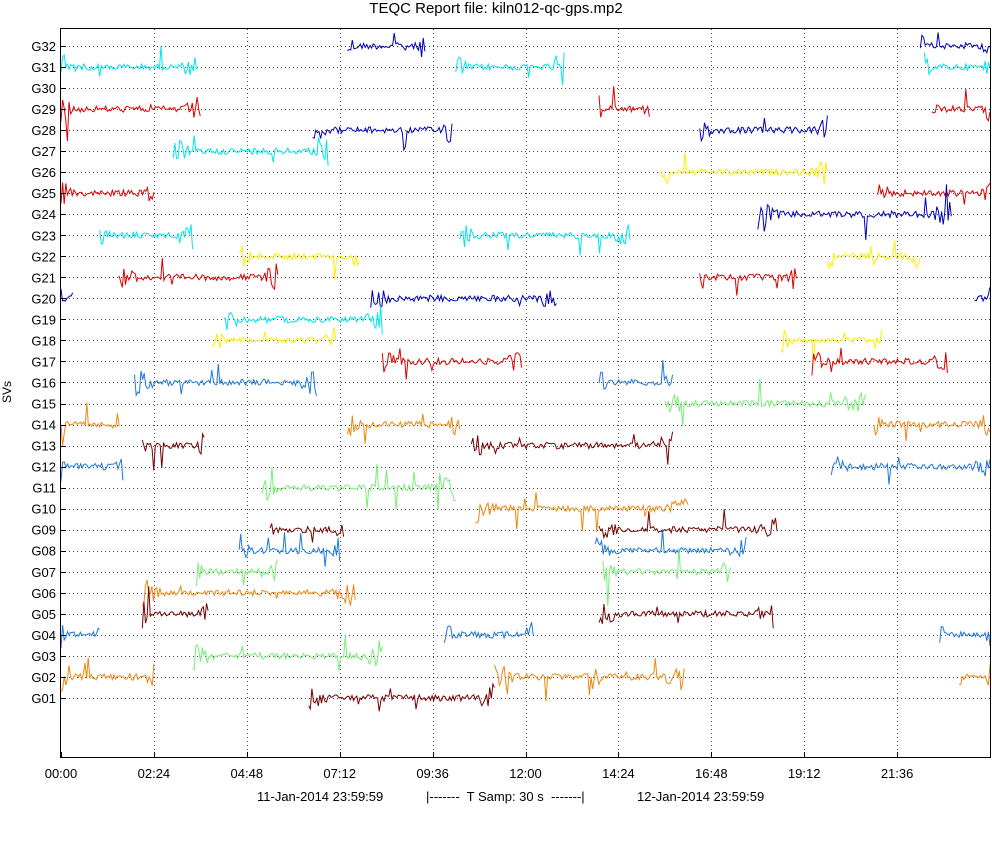 Image resolution: width=992 pixels, height=849 pixels. I want to click on y-tick-label: G27, so click(43, 151).